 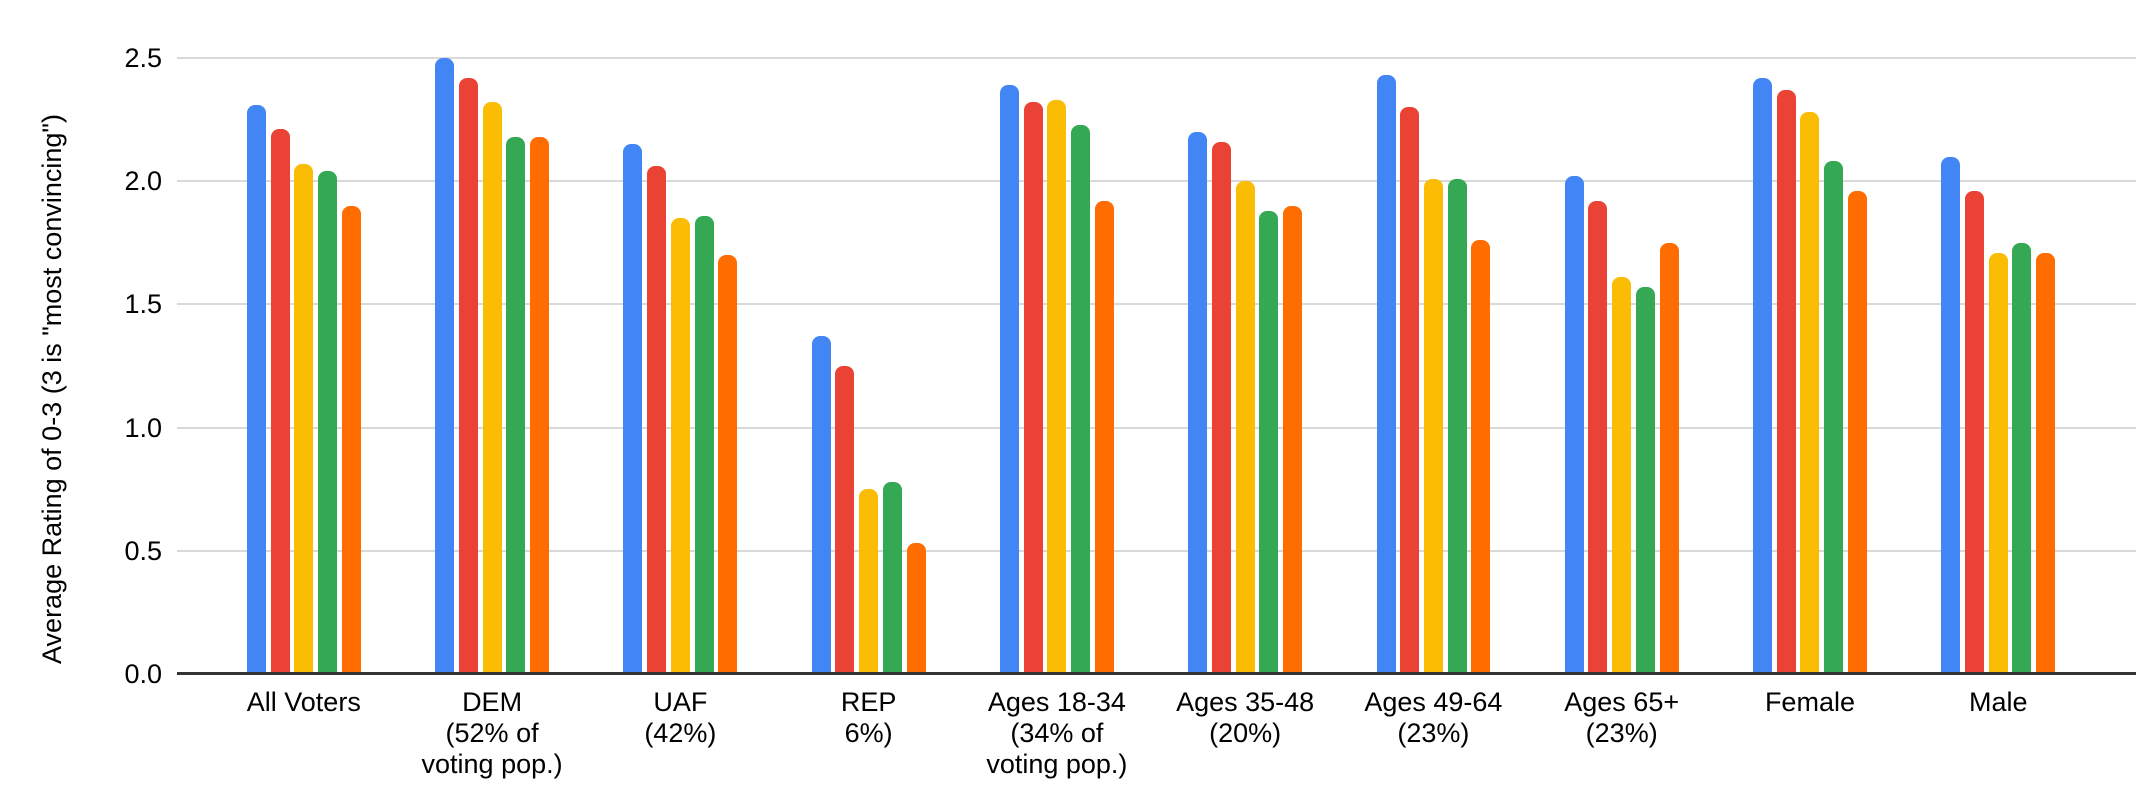 What do you see at coordinates (468, 375) in the screenshot?
I see `bar-red-group2` at bounding box center [468, 375].